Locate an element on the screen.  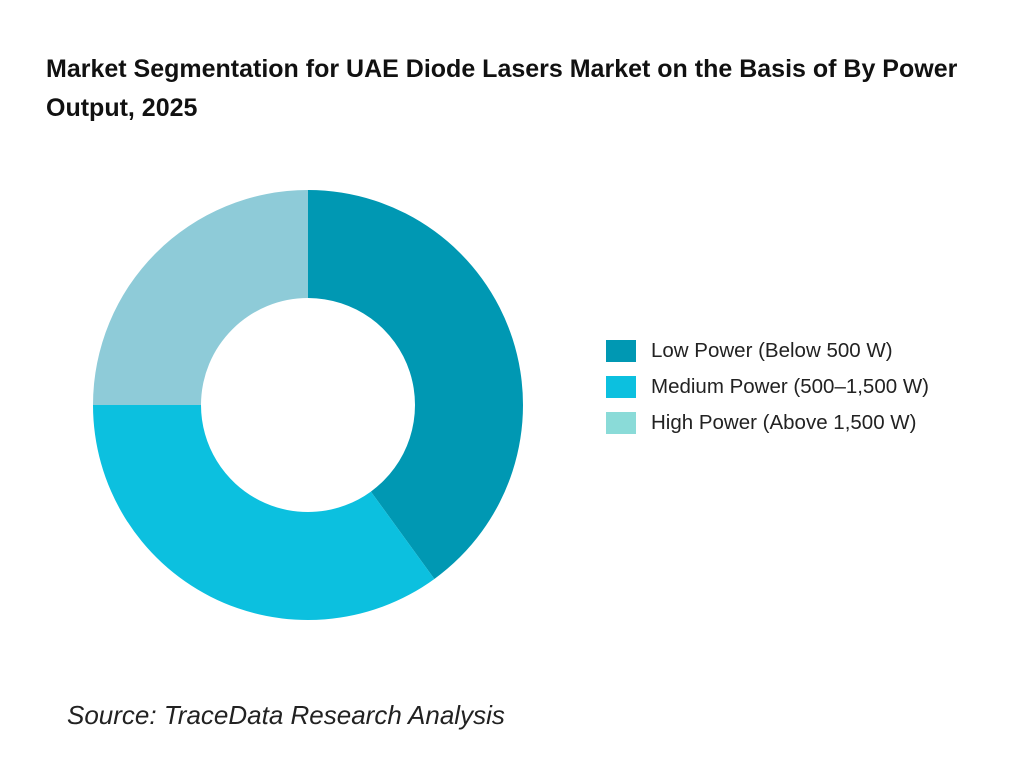
legend-item: Low Power (Below 500 W) is located at coordinates (767, 351).